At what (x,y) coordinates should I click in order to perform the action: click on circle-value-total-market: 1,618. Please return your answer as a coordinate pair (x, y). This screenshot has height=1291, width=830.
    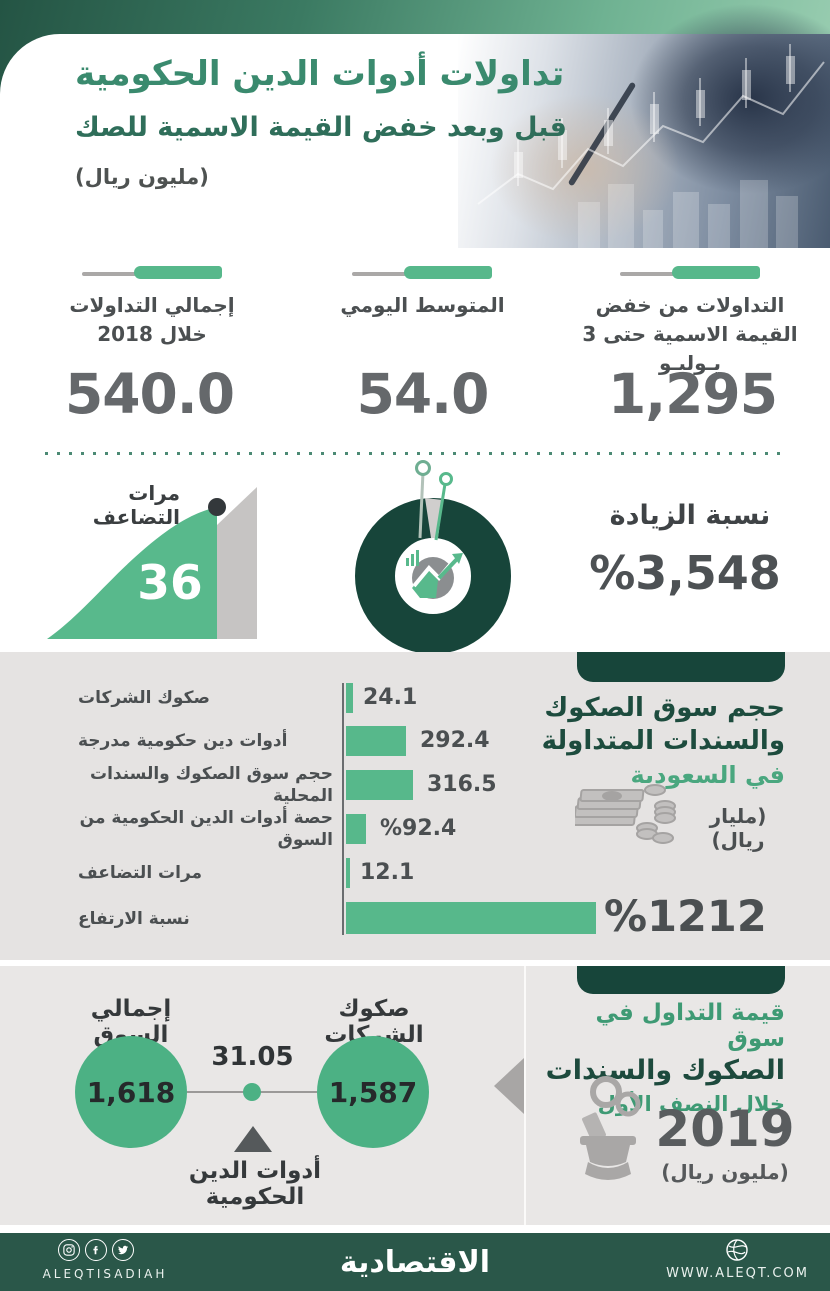
    Looking at the image, I should click on (131, 1092).